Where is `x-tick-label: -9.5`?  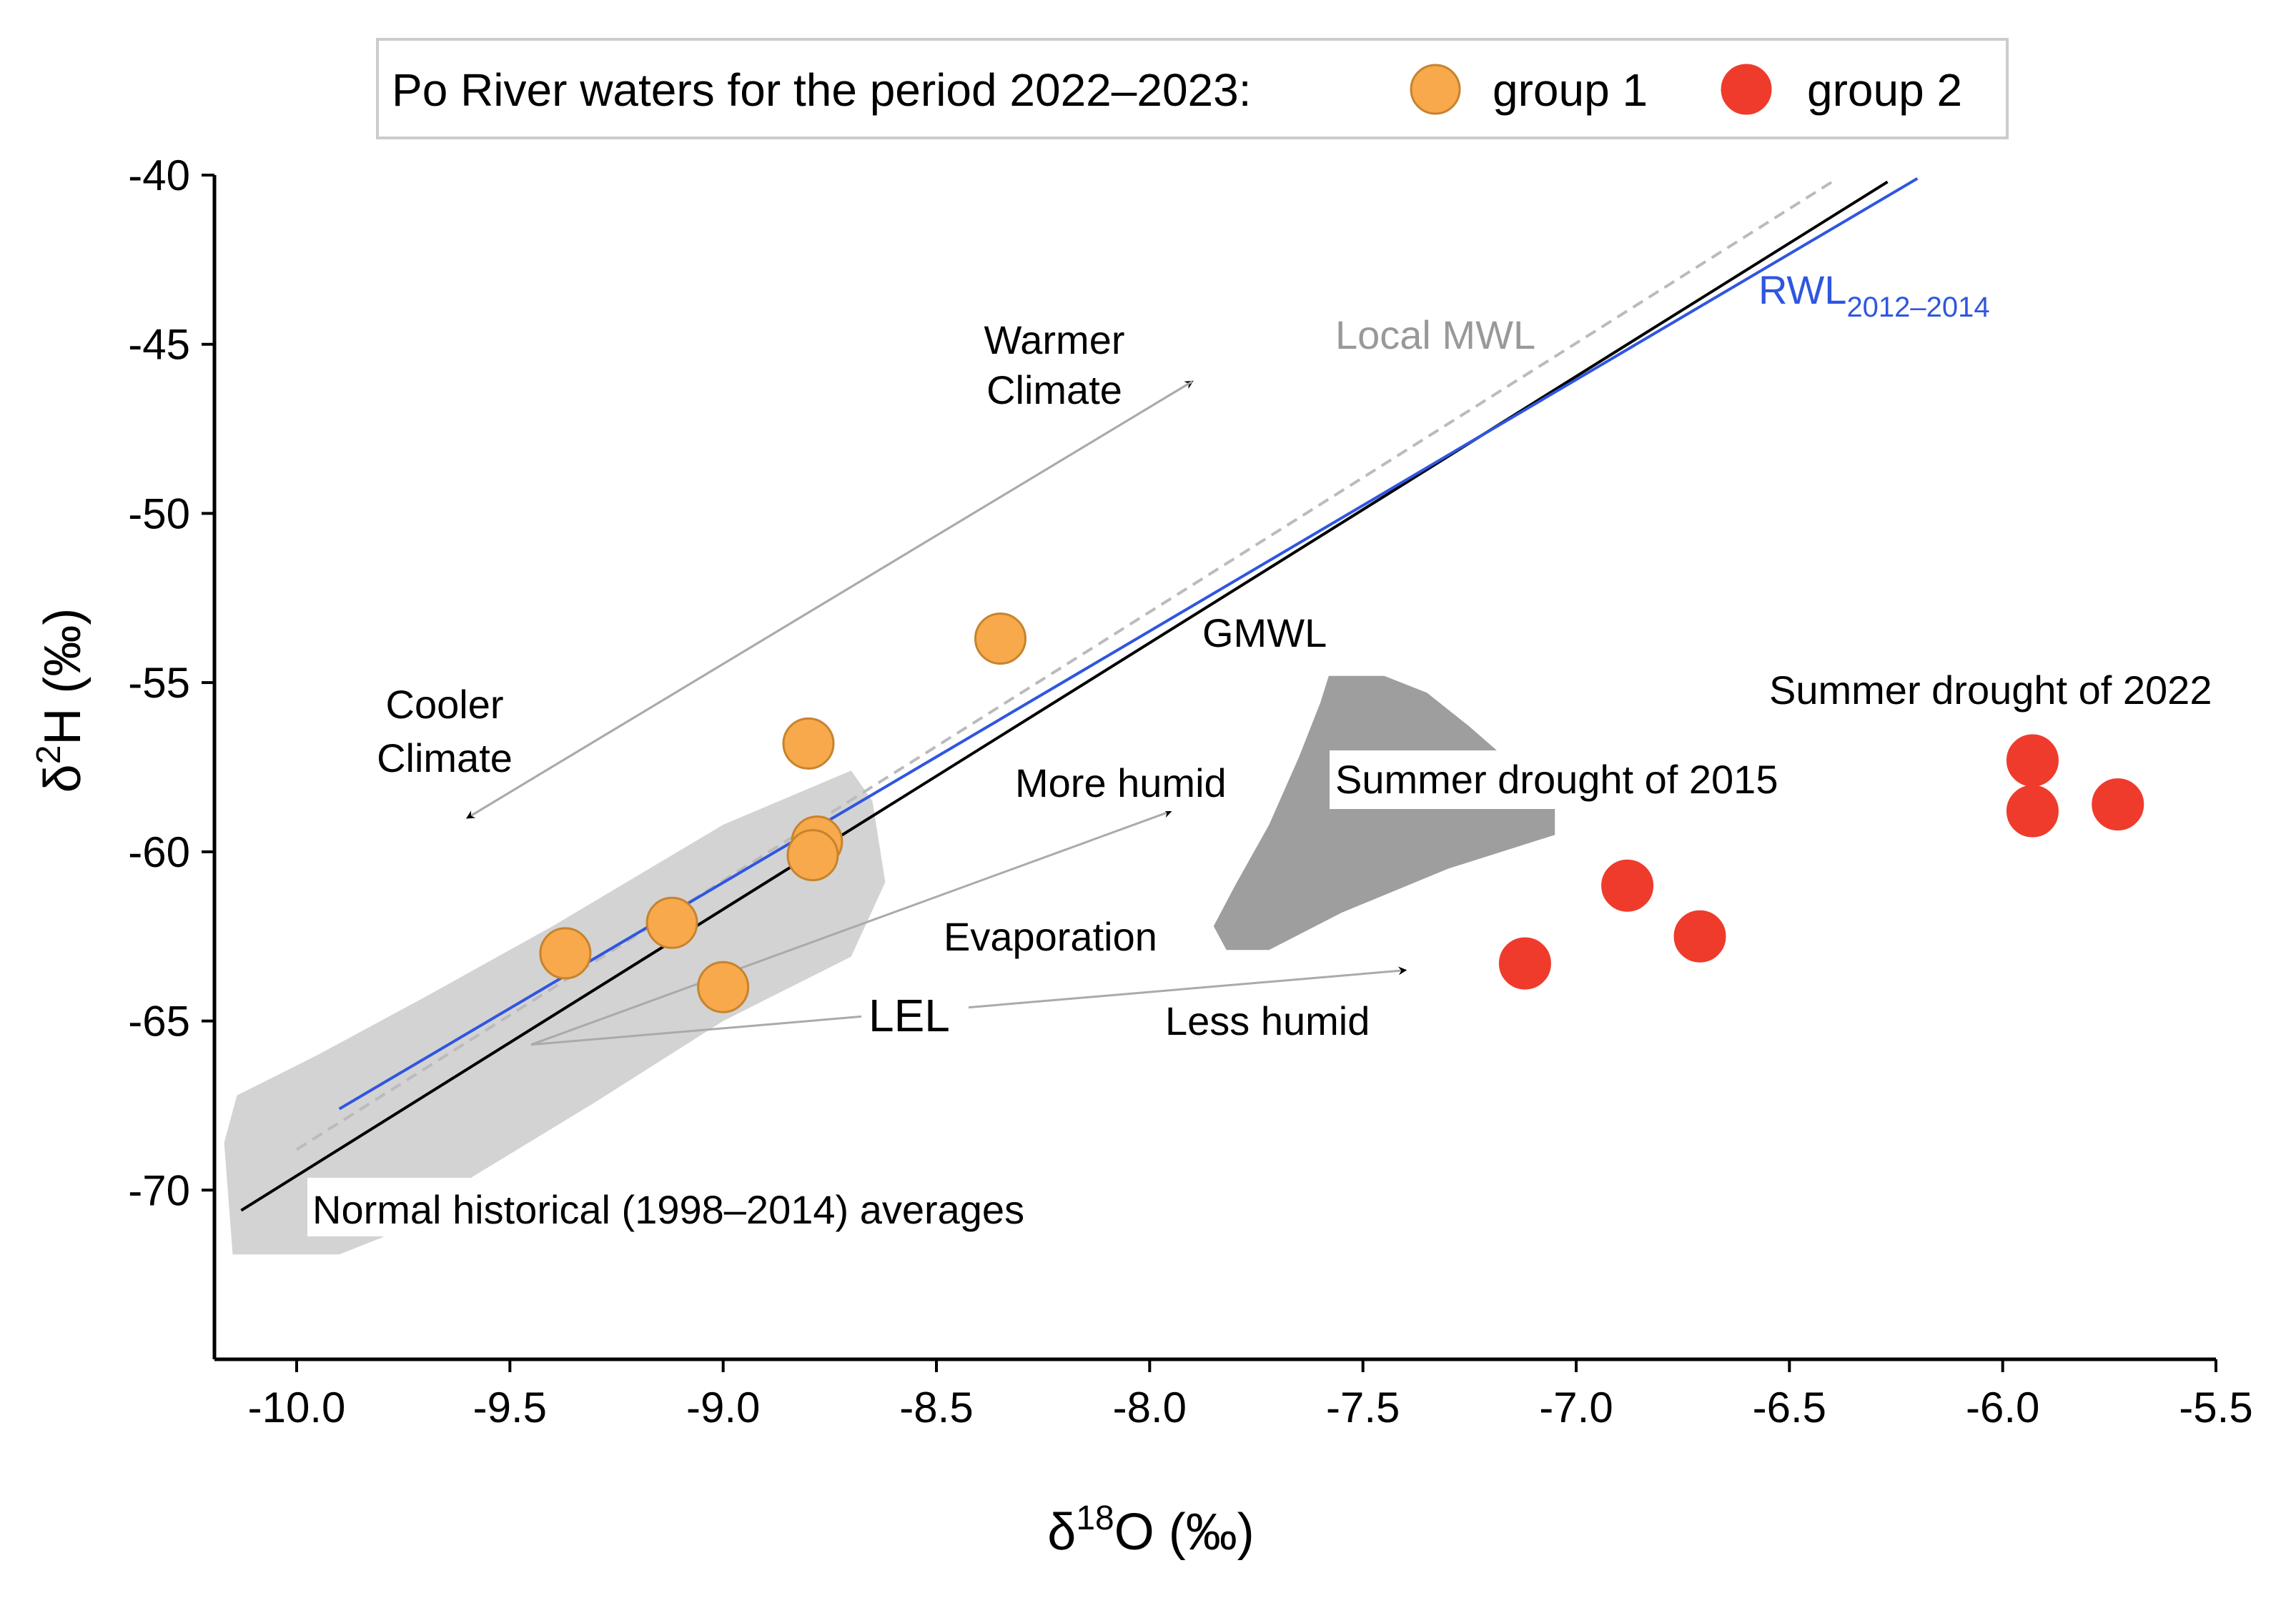
x-tick-label: -9.5 is located at coordinates (510, 1407).